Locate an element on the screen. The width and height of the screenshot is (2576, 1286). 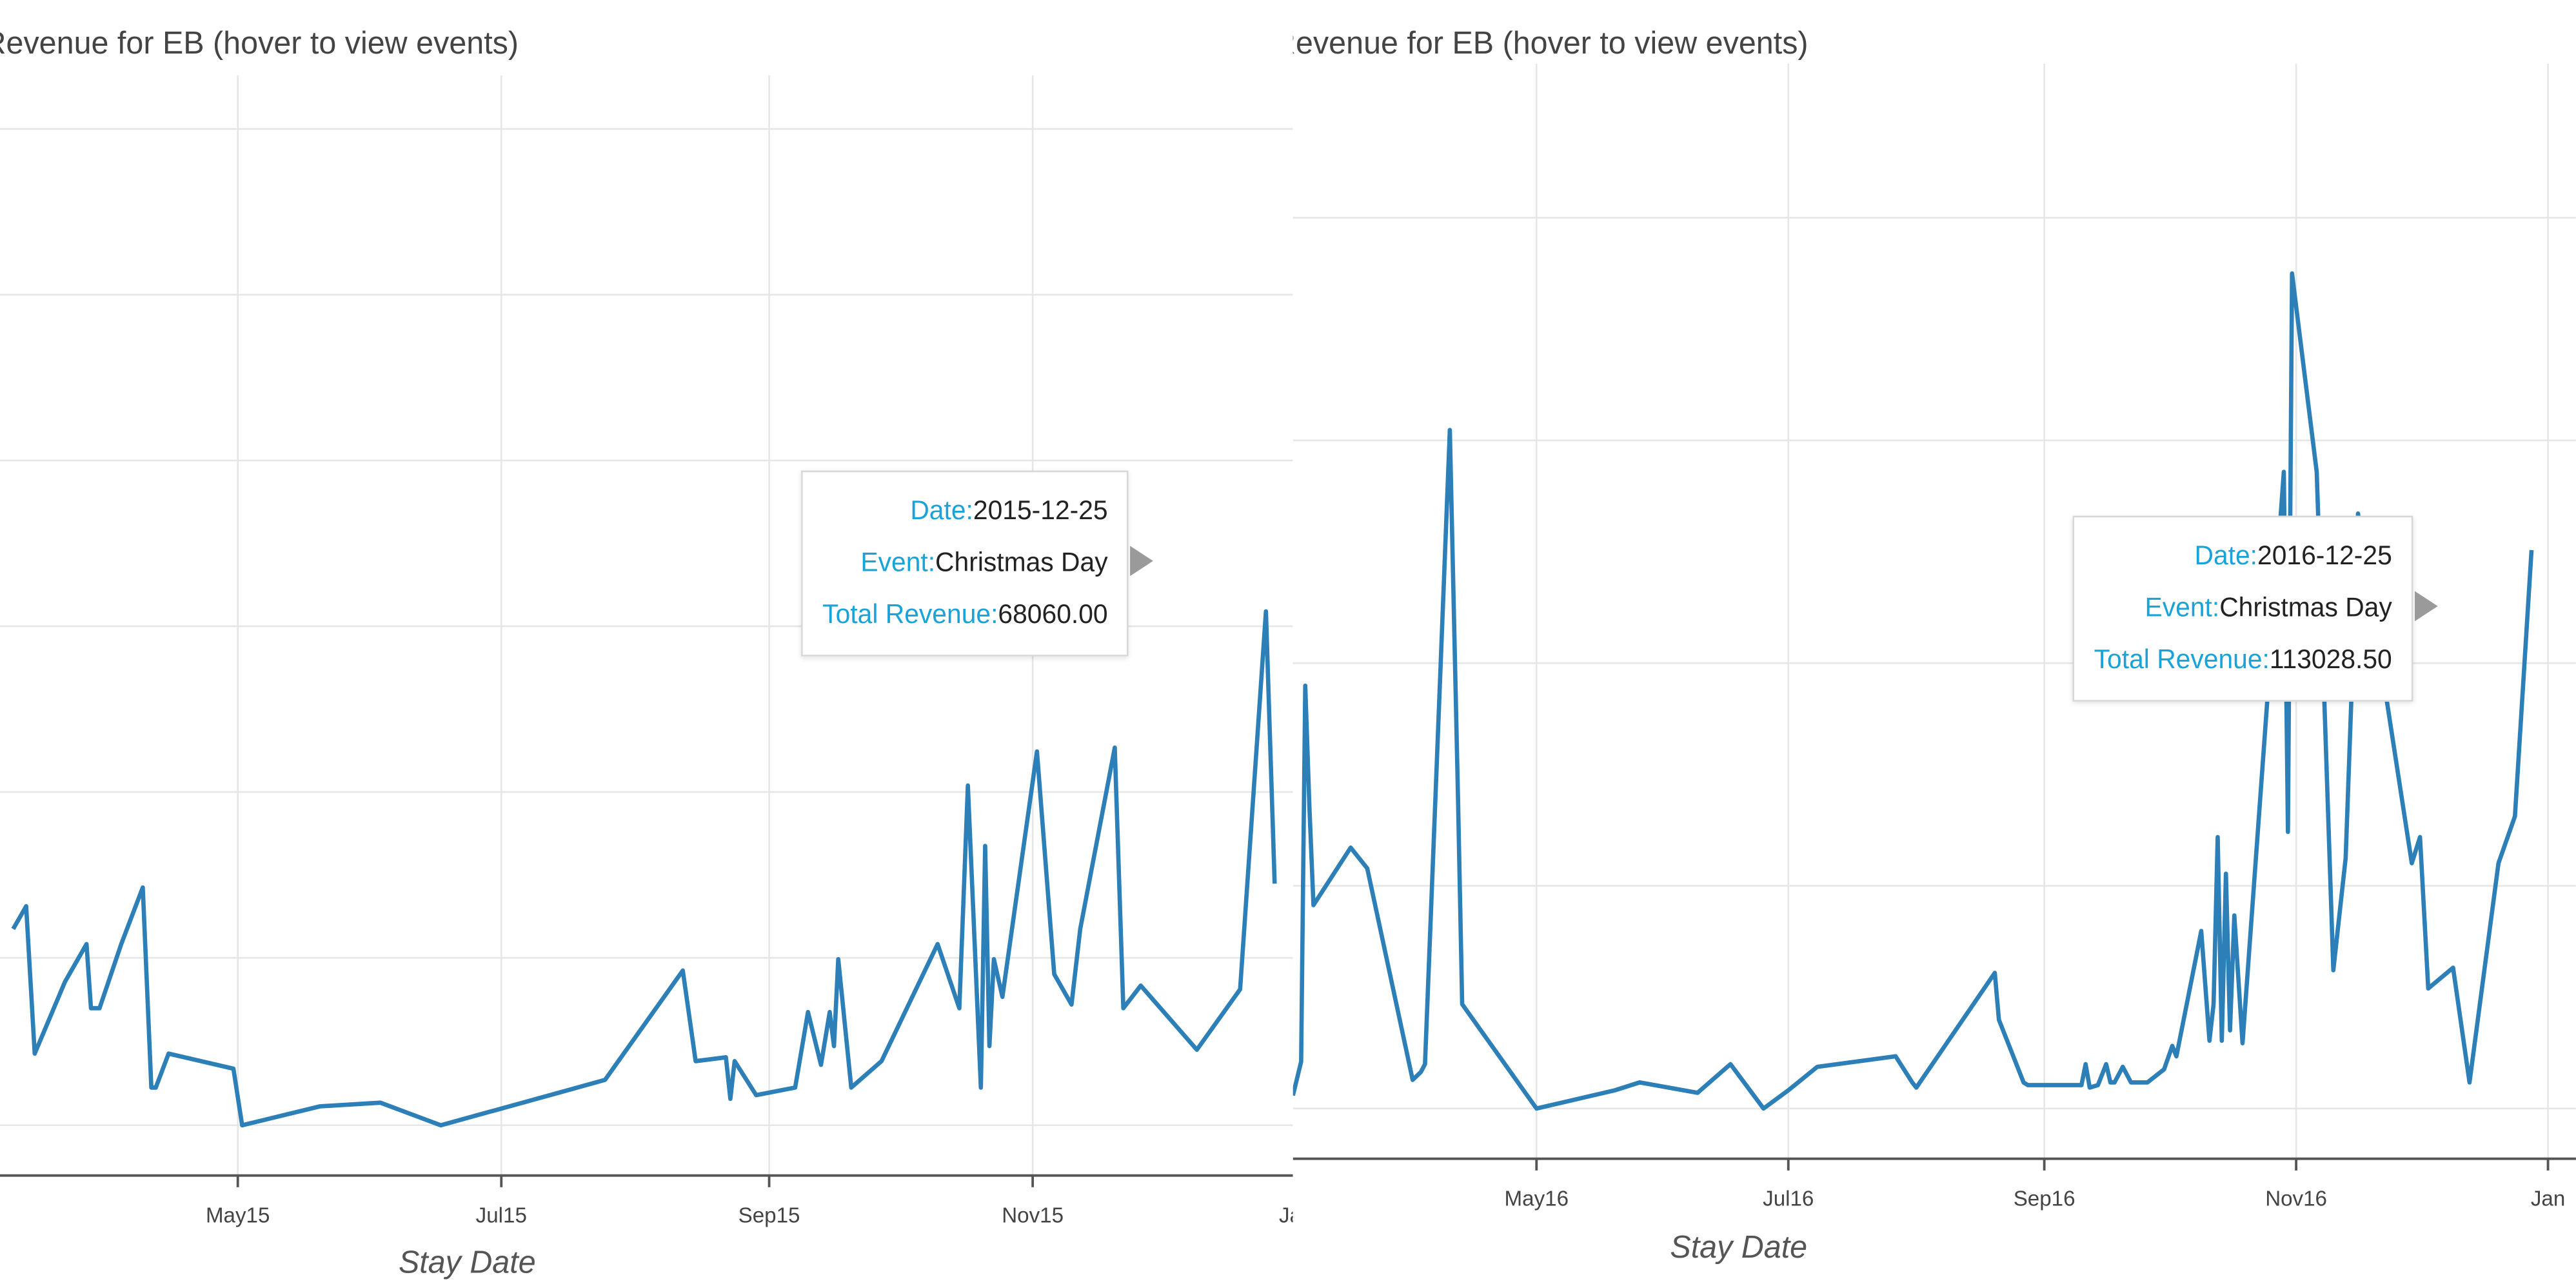
tooltip-date-row: Date:2016-12-25 is located at coordinates (2243, 556).